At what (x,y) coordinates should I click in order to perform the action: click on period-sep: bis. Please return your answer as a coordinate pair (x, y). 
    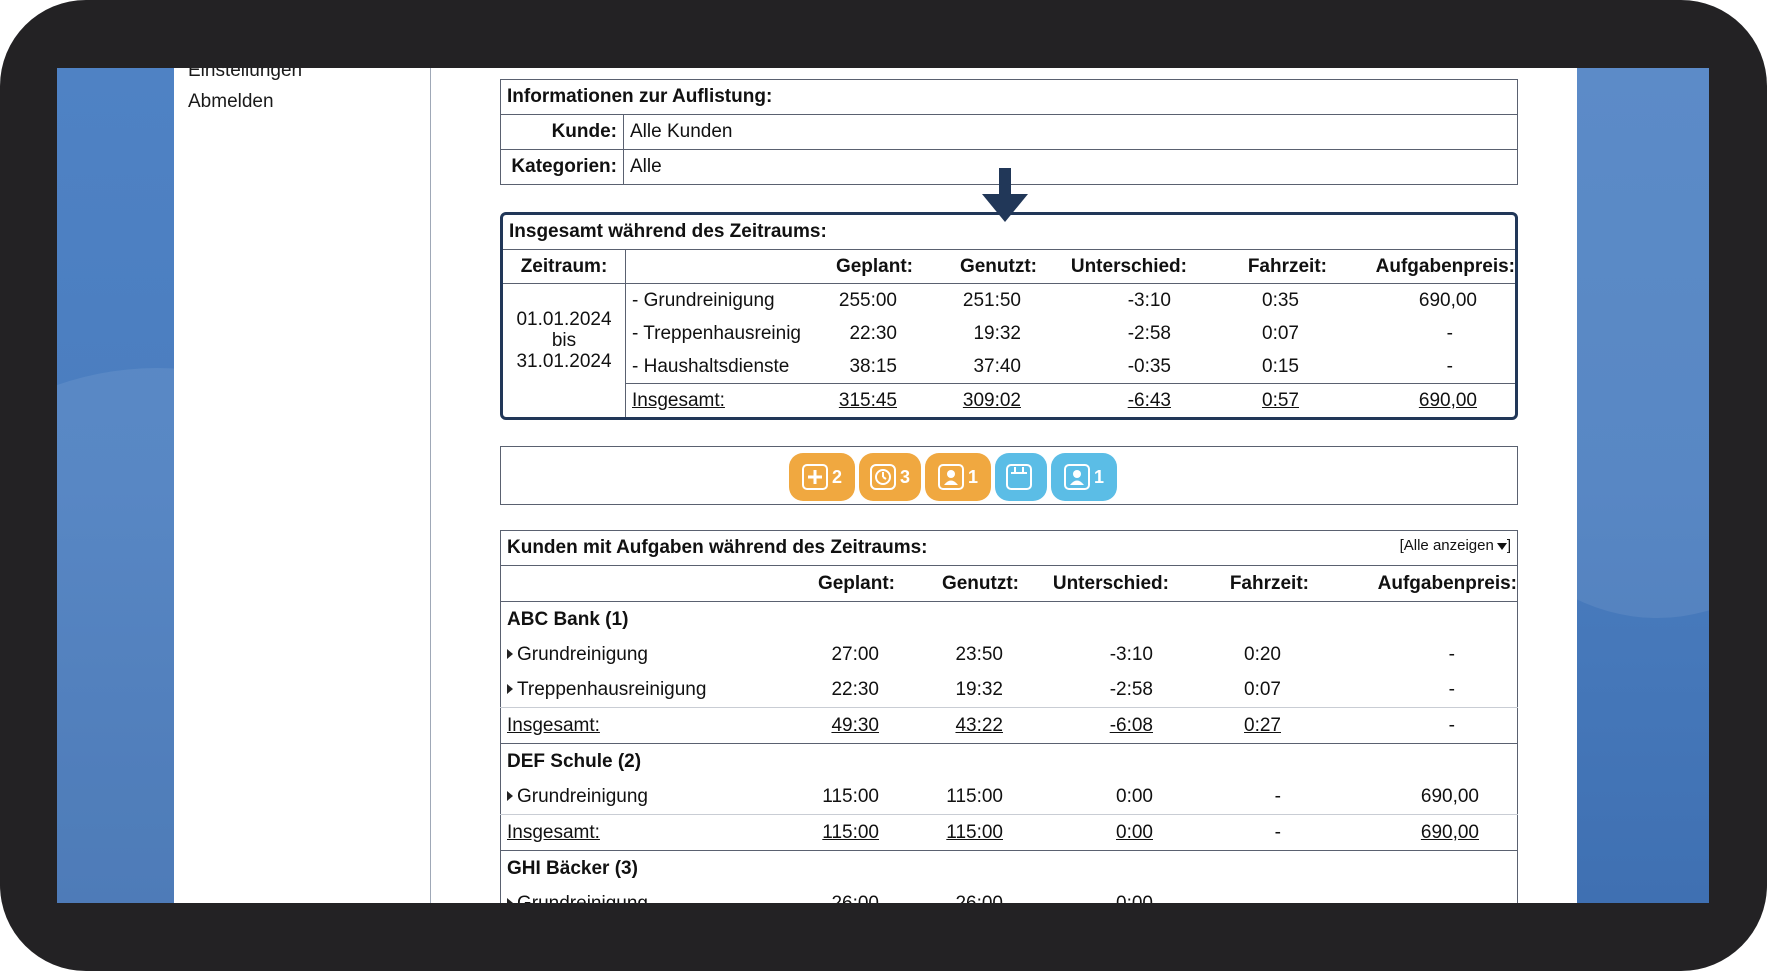
    Looking at the image, I should click on (564, 340).